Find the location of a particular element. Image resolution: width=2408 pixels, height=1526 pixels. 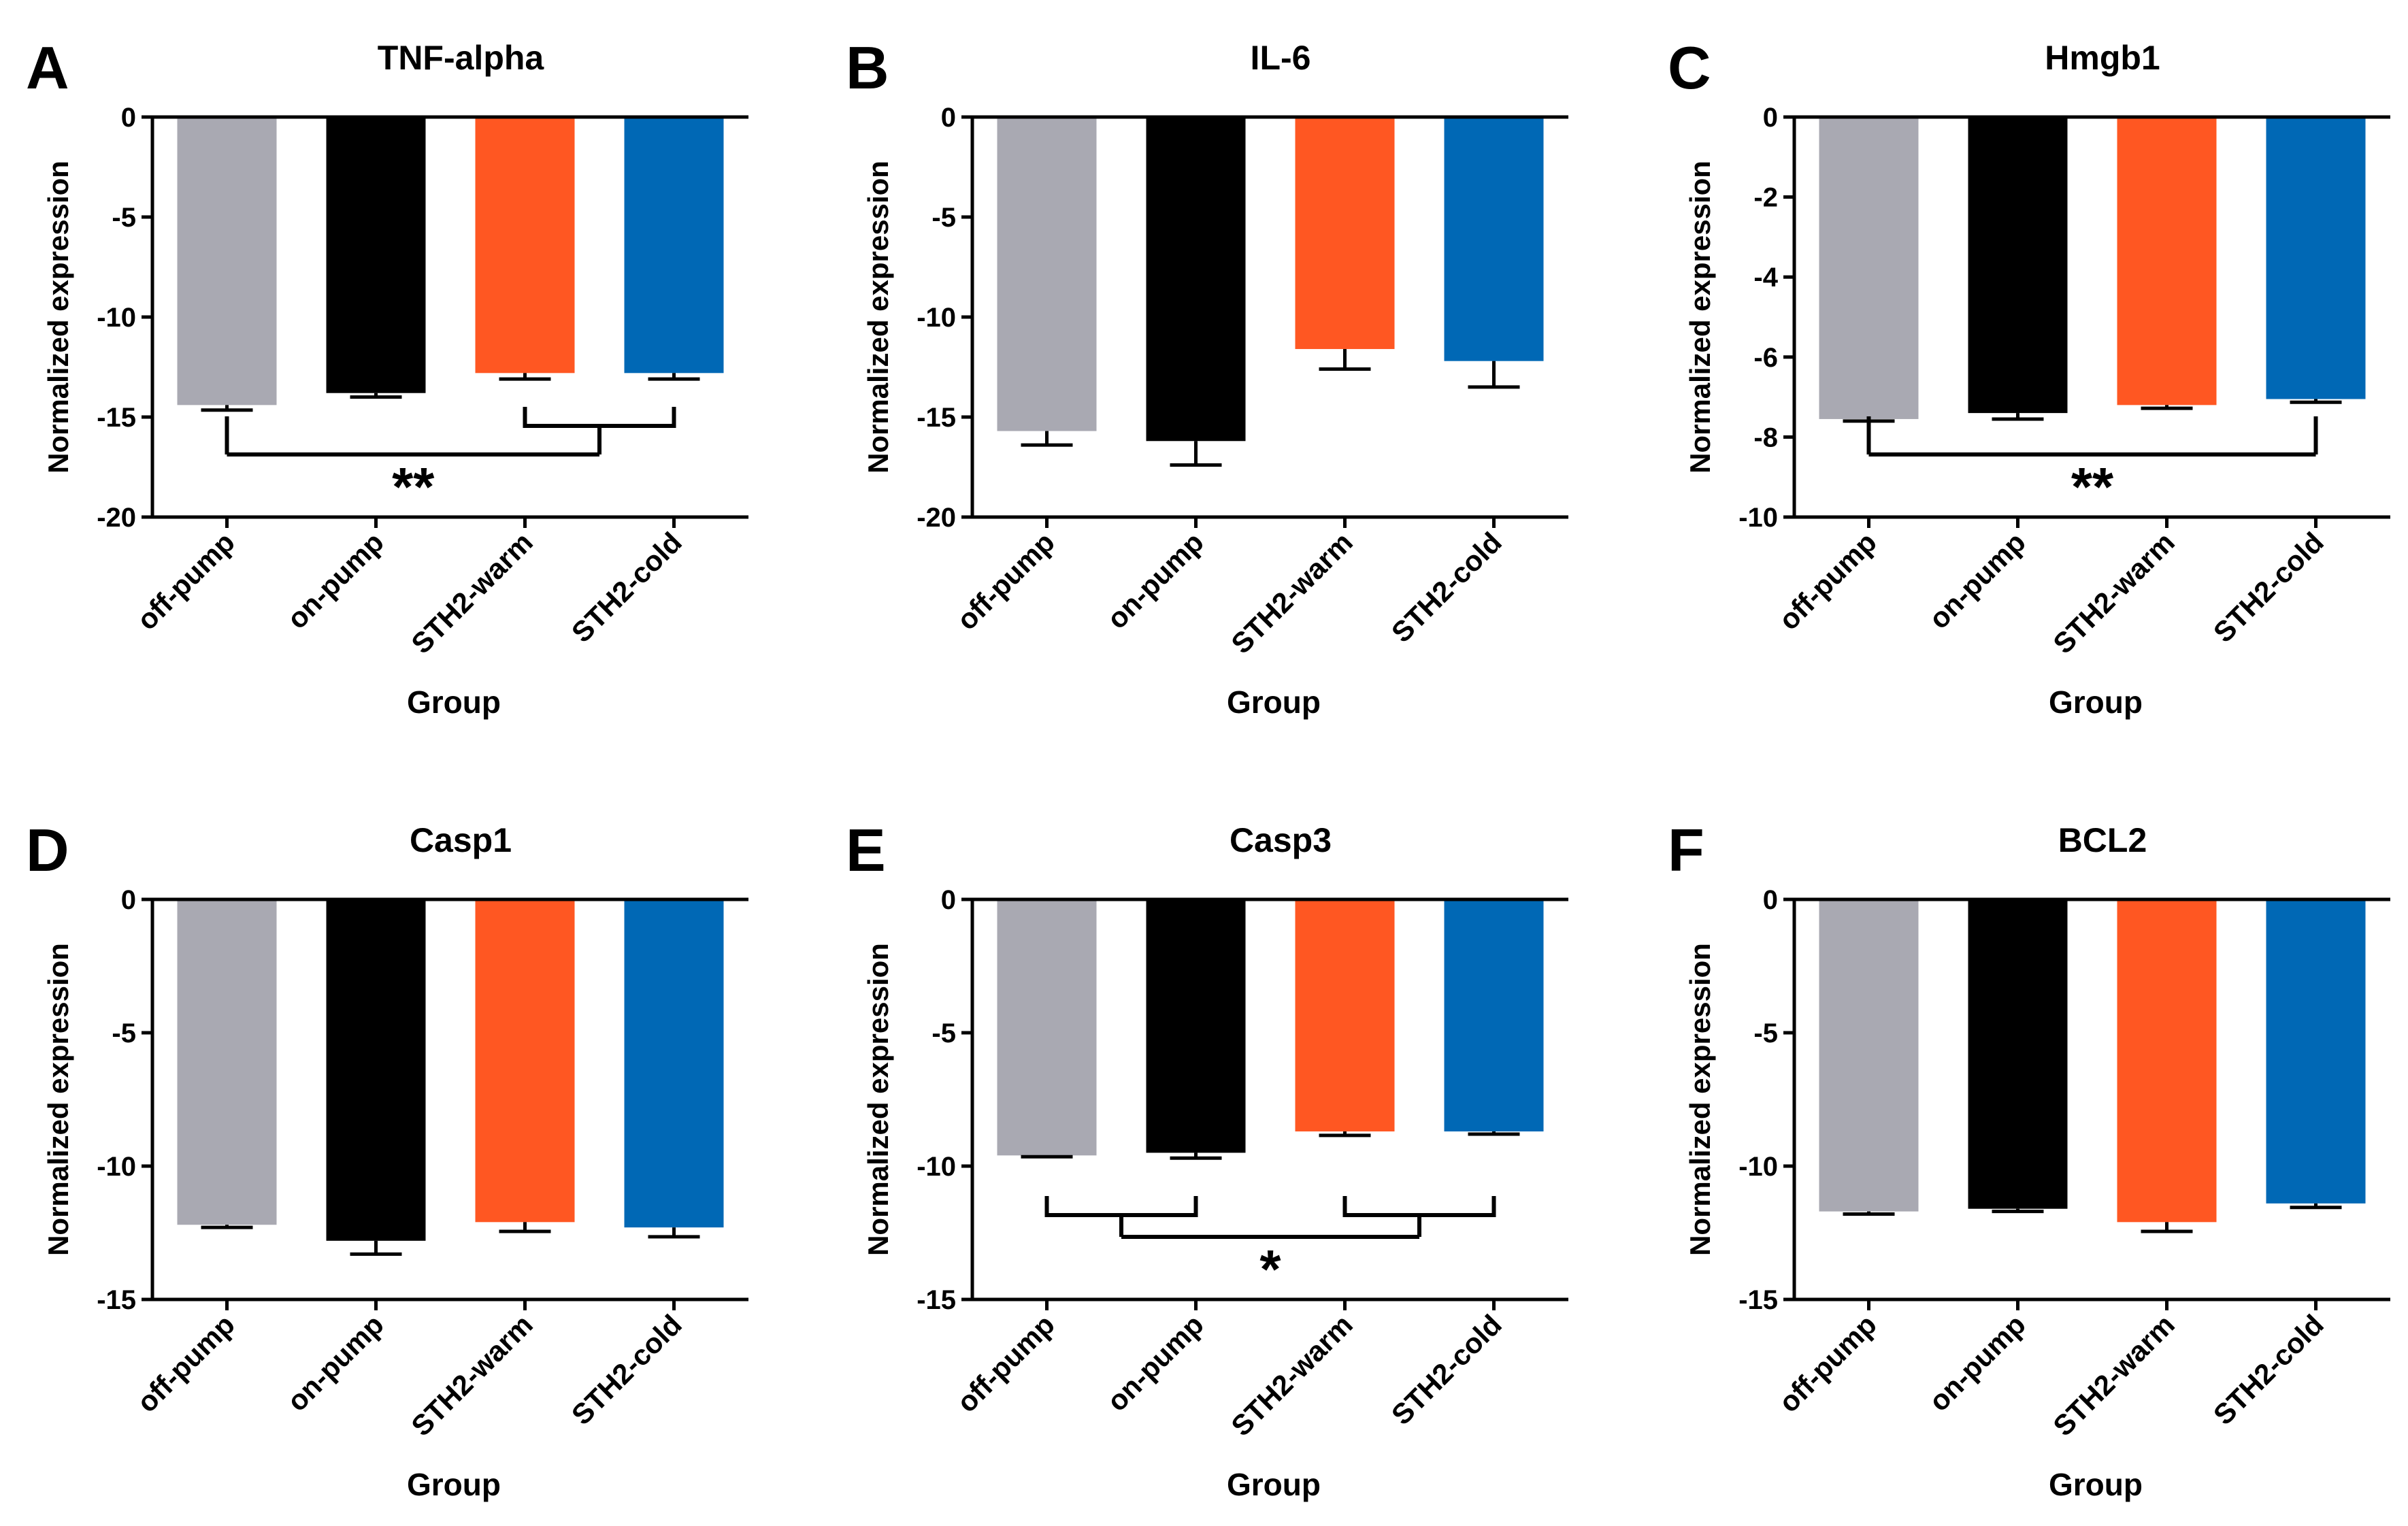

panel-letter: E is located at coordinates (866, 850).